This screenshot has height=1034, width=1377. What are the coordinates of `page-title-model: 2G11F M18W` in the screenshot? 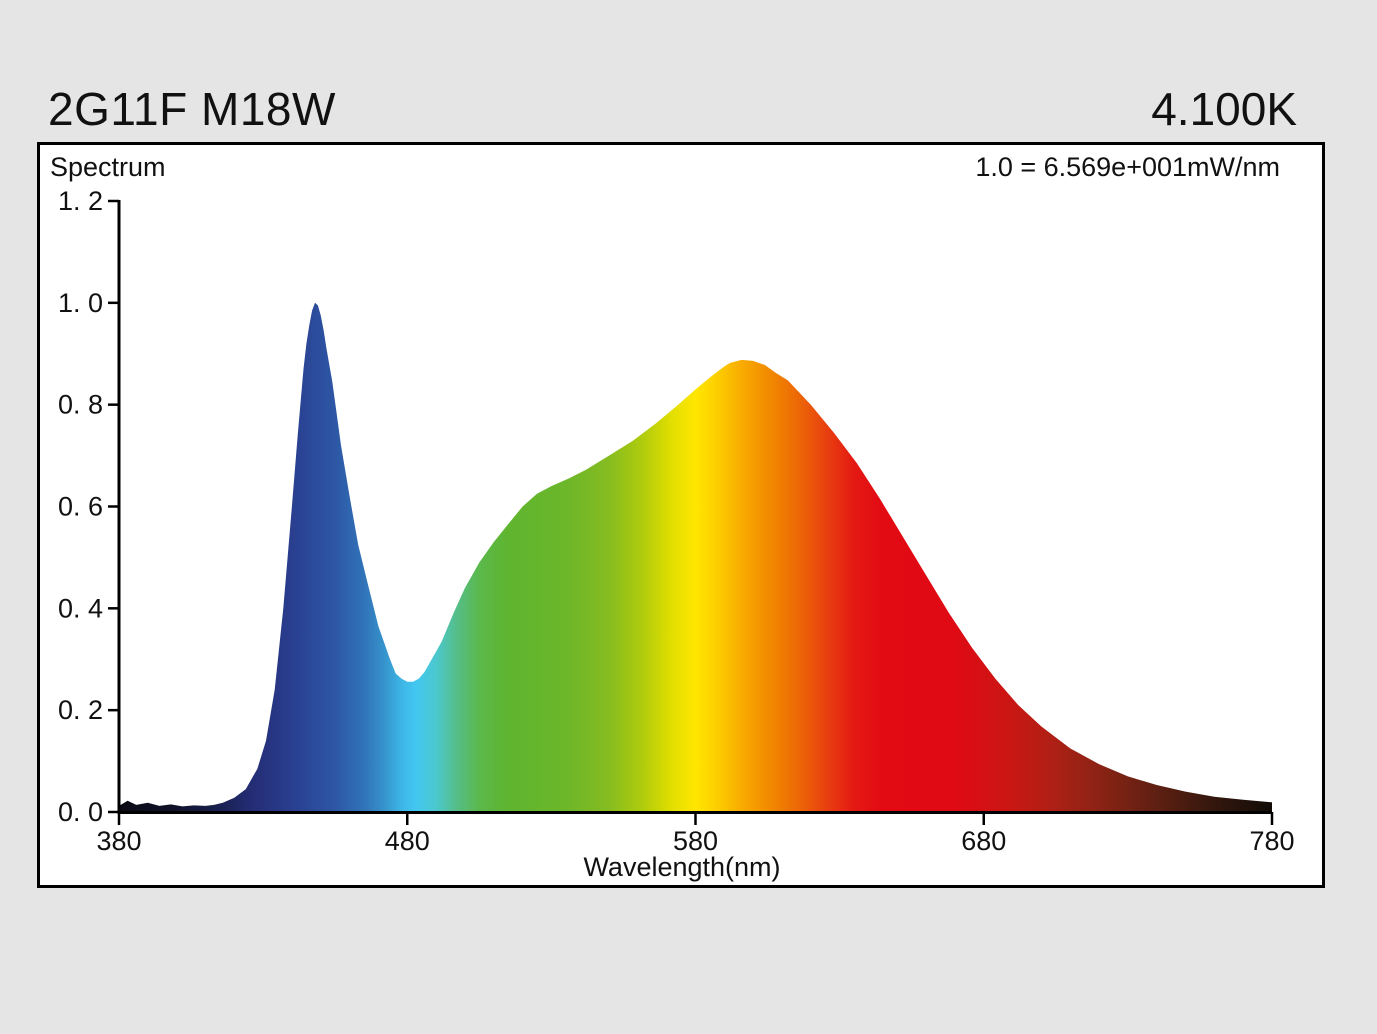 It's located at (192, 109).